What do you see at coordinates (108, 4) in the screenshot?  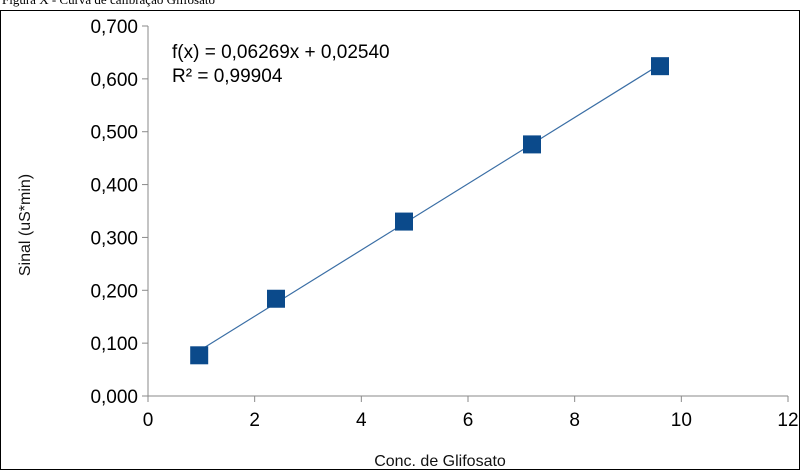 I see `figure-caption: Figura X - Curva de calibração Glifosato` at bounding box center [108, 4].